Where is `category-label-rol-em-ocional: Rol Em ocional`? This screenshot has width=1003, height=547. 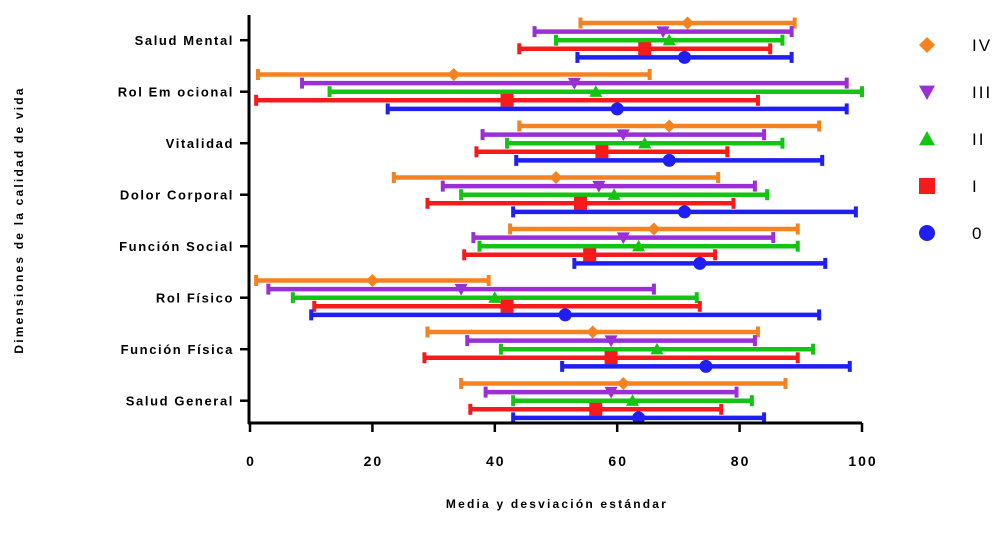
category-label-rol-em-ocional: Rol Em ocional is located at coordinates (176, 92).